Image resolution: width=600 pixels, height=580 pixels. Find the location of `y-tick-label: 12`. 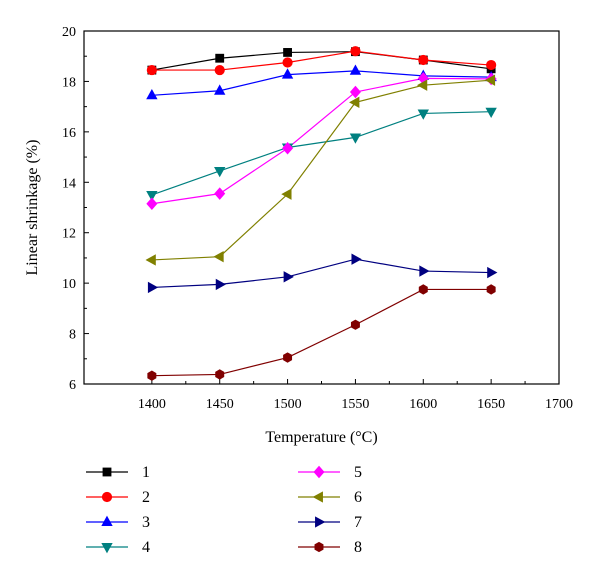

y-tick-label: 12 is located at coordinates (69, 234).